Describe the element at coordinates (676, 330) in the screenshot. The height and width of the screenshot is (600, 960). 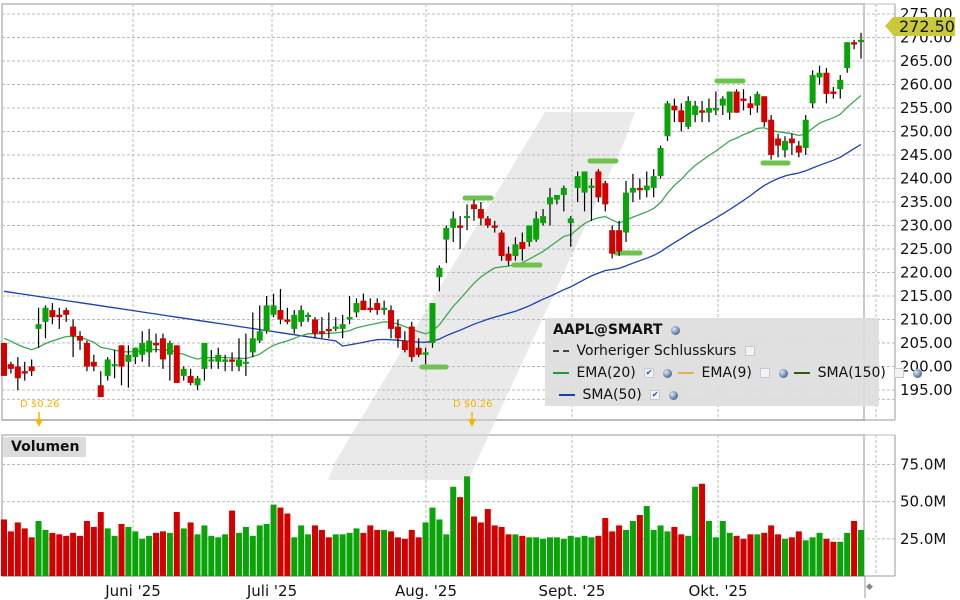
I see `symbol-settings-icon` at that location.